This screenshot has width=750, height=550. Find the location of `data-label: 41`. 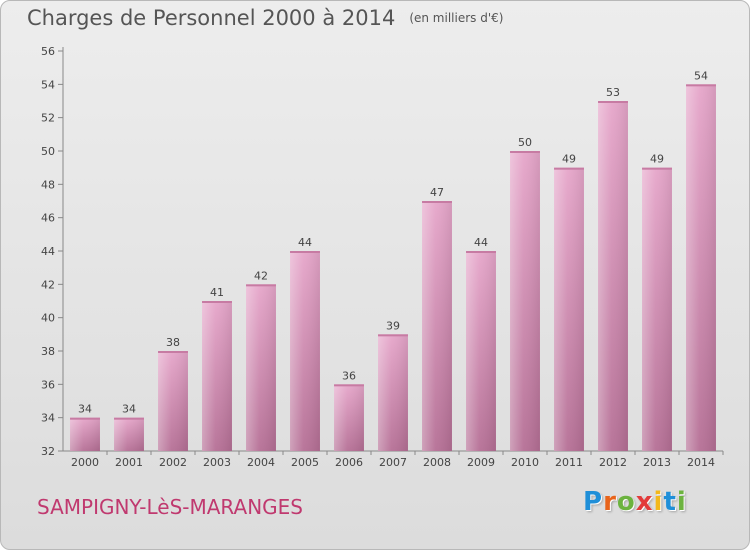

data-label: 41 is located at coordinates (217, 292).